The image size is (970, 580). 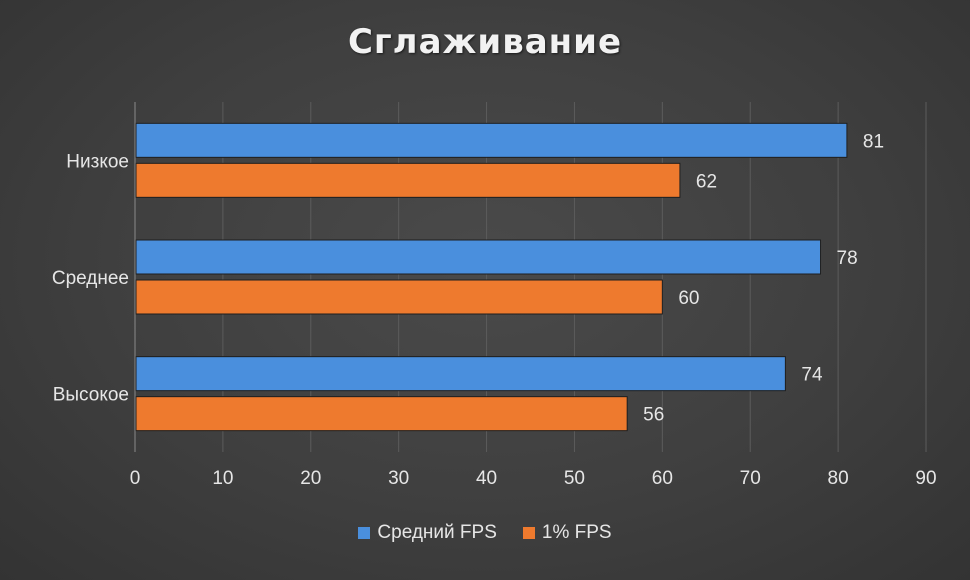 I want to click on legend: Средний FPS 1% FPS, so click(x=485, y=533).